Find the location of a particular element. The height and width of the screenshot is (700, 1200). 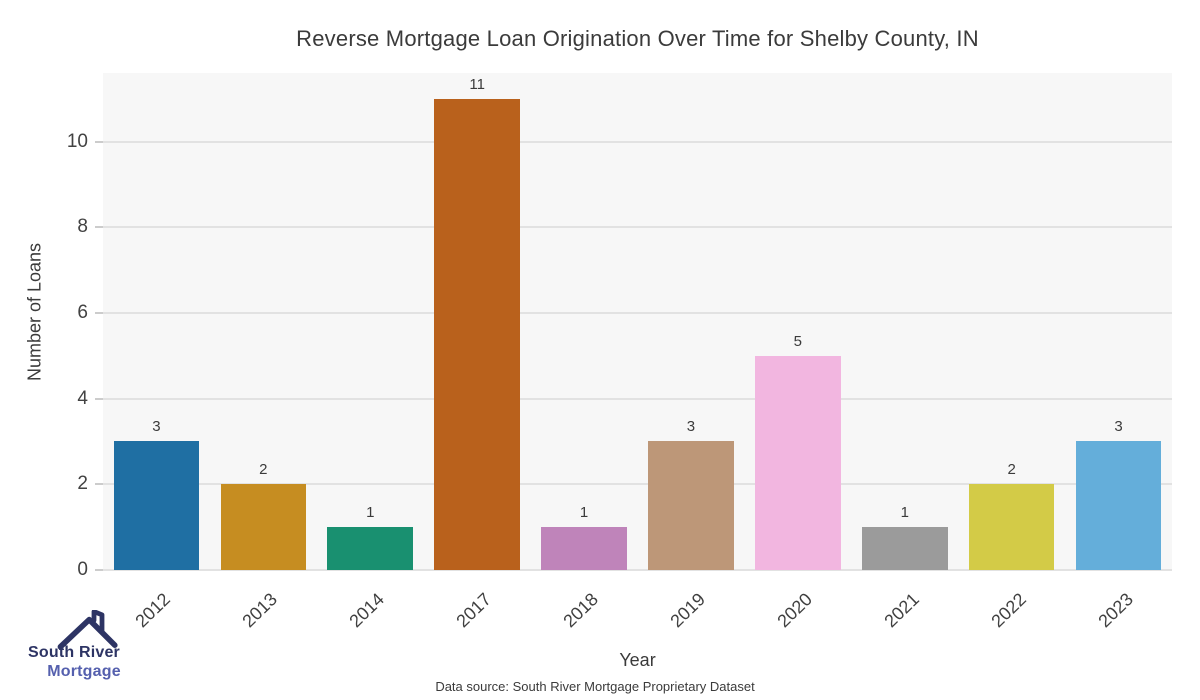

bar-2017 is located at coordinates (477, 334).